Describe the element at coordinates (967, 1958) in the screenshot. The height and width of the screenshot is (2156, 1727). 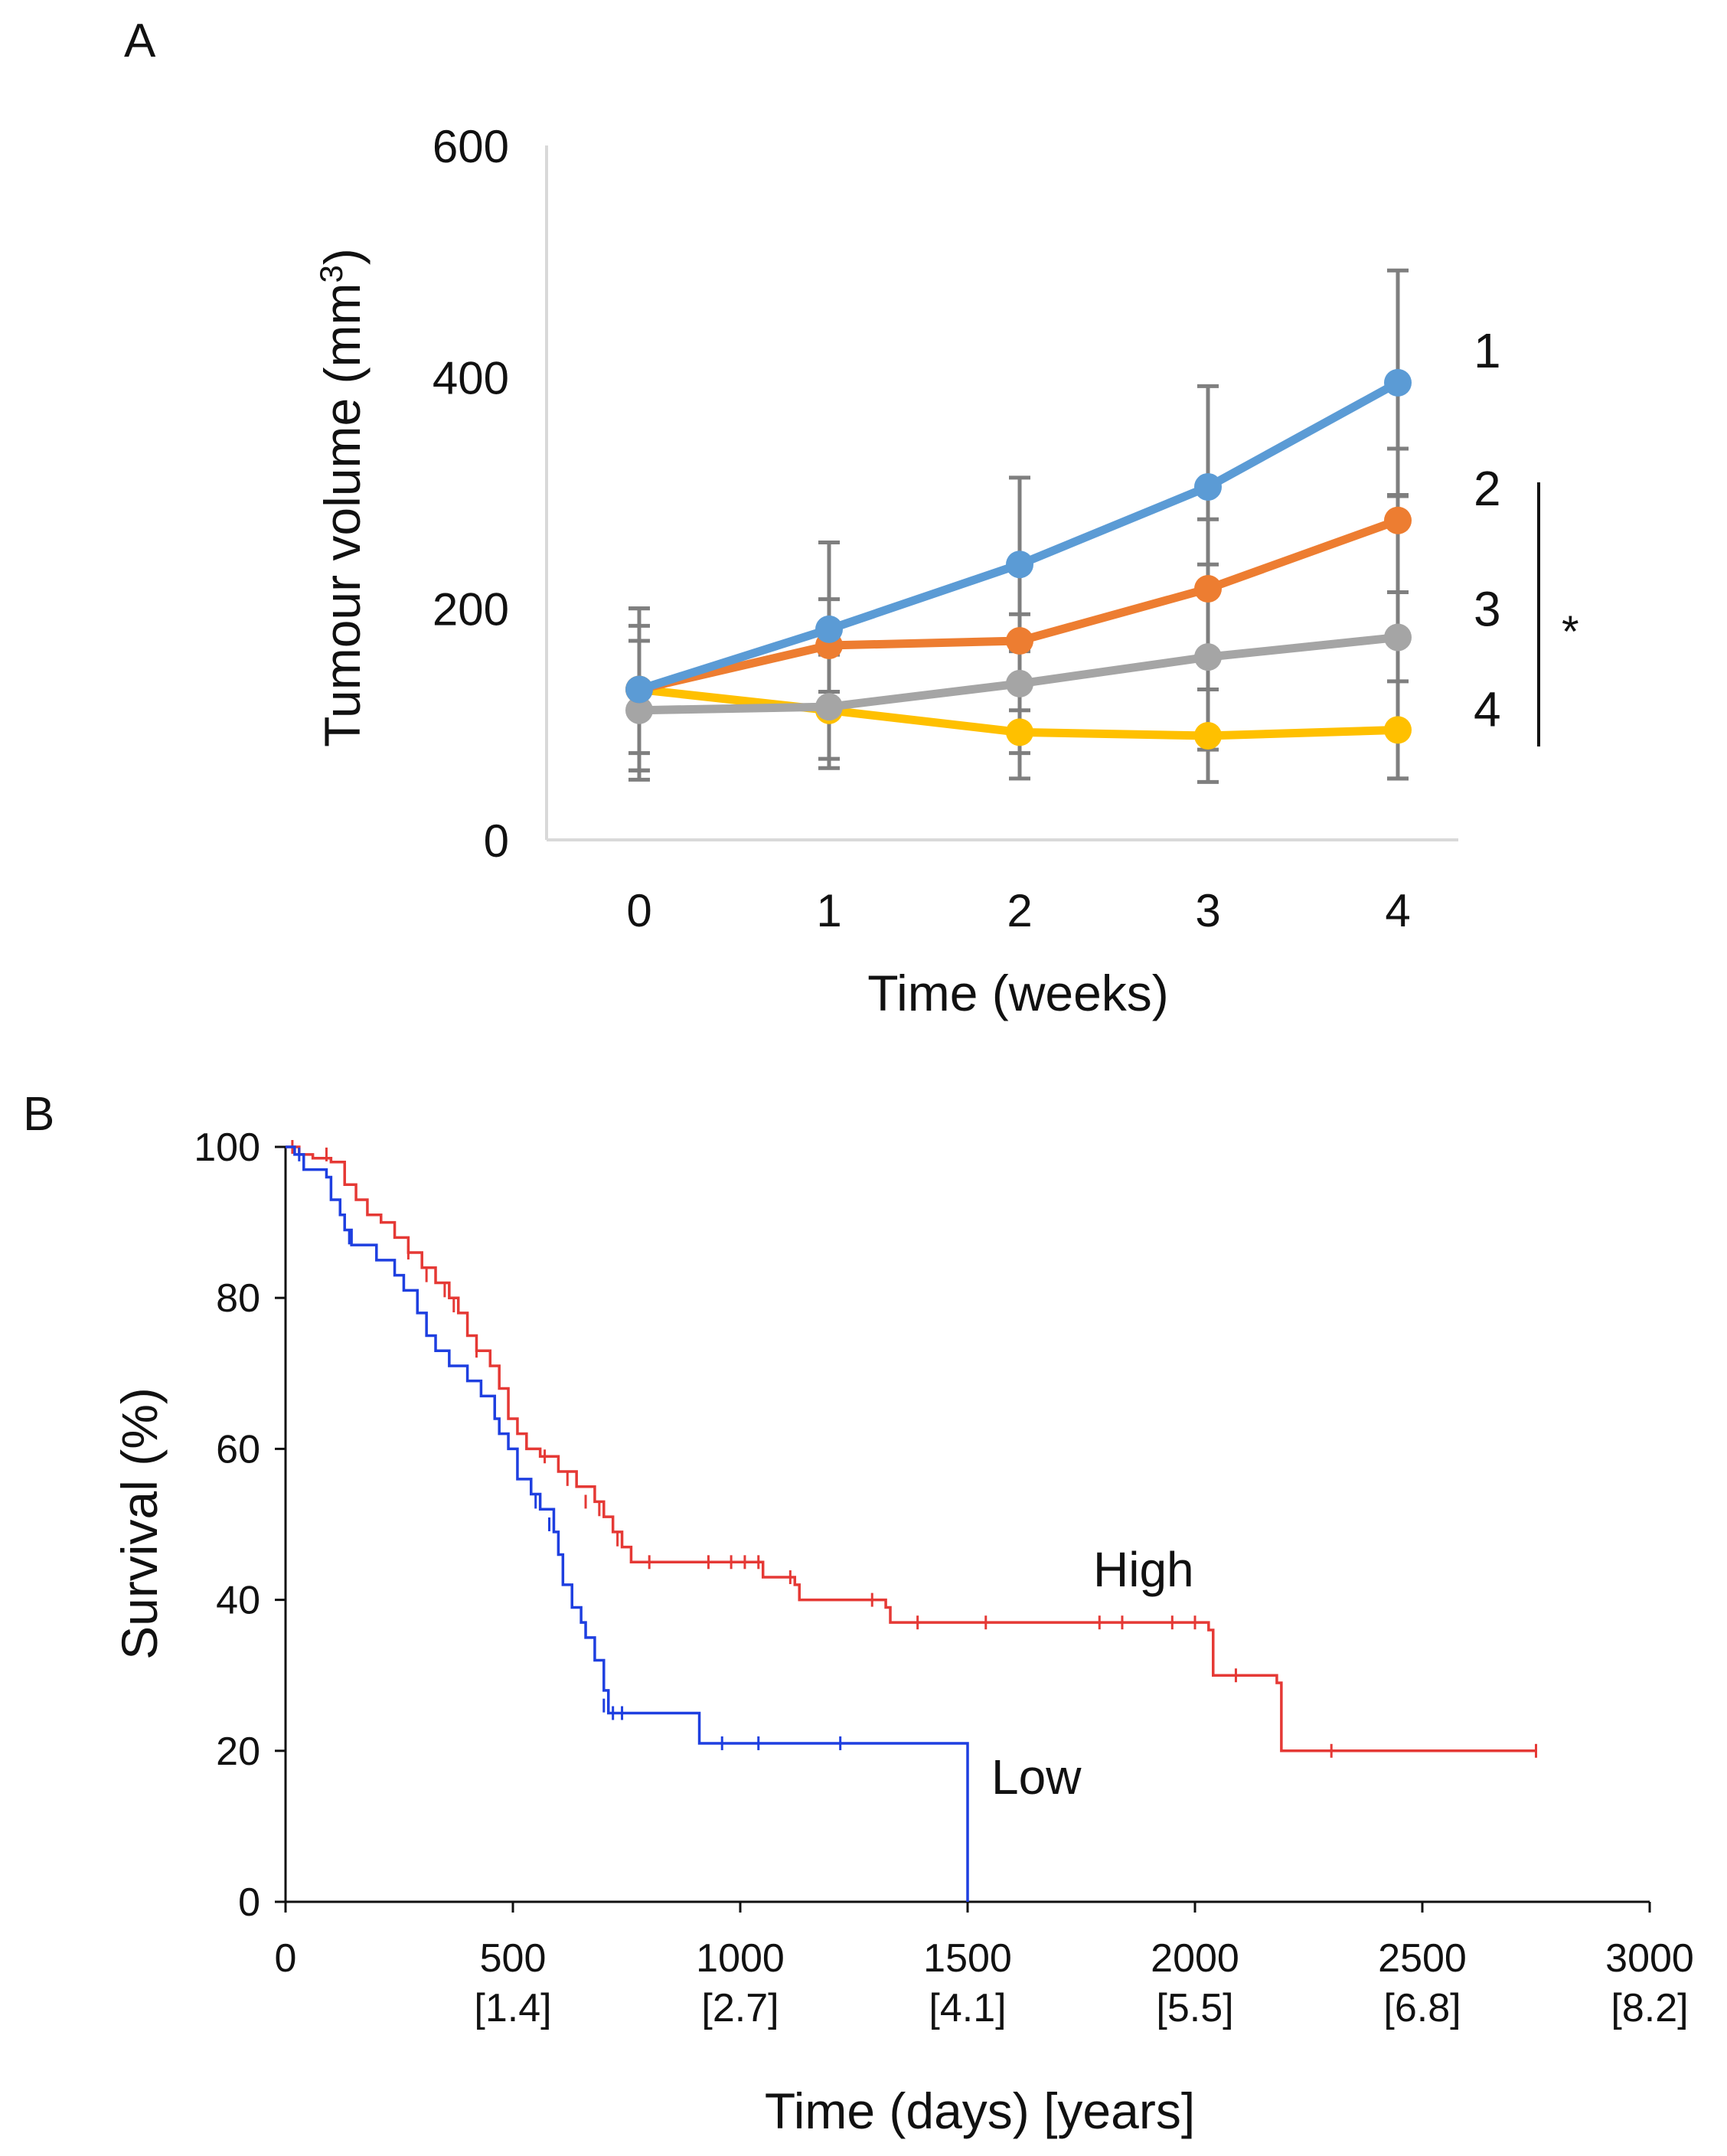
I see `x-tick-label: 1500` at that location.